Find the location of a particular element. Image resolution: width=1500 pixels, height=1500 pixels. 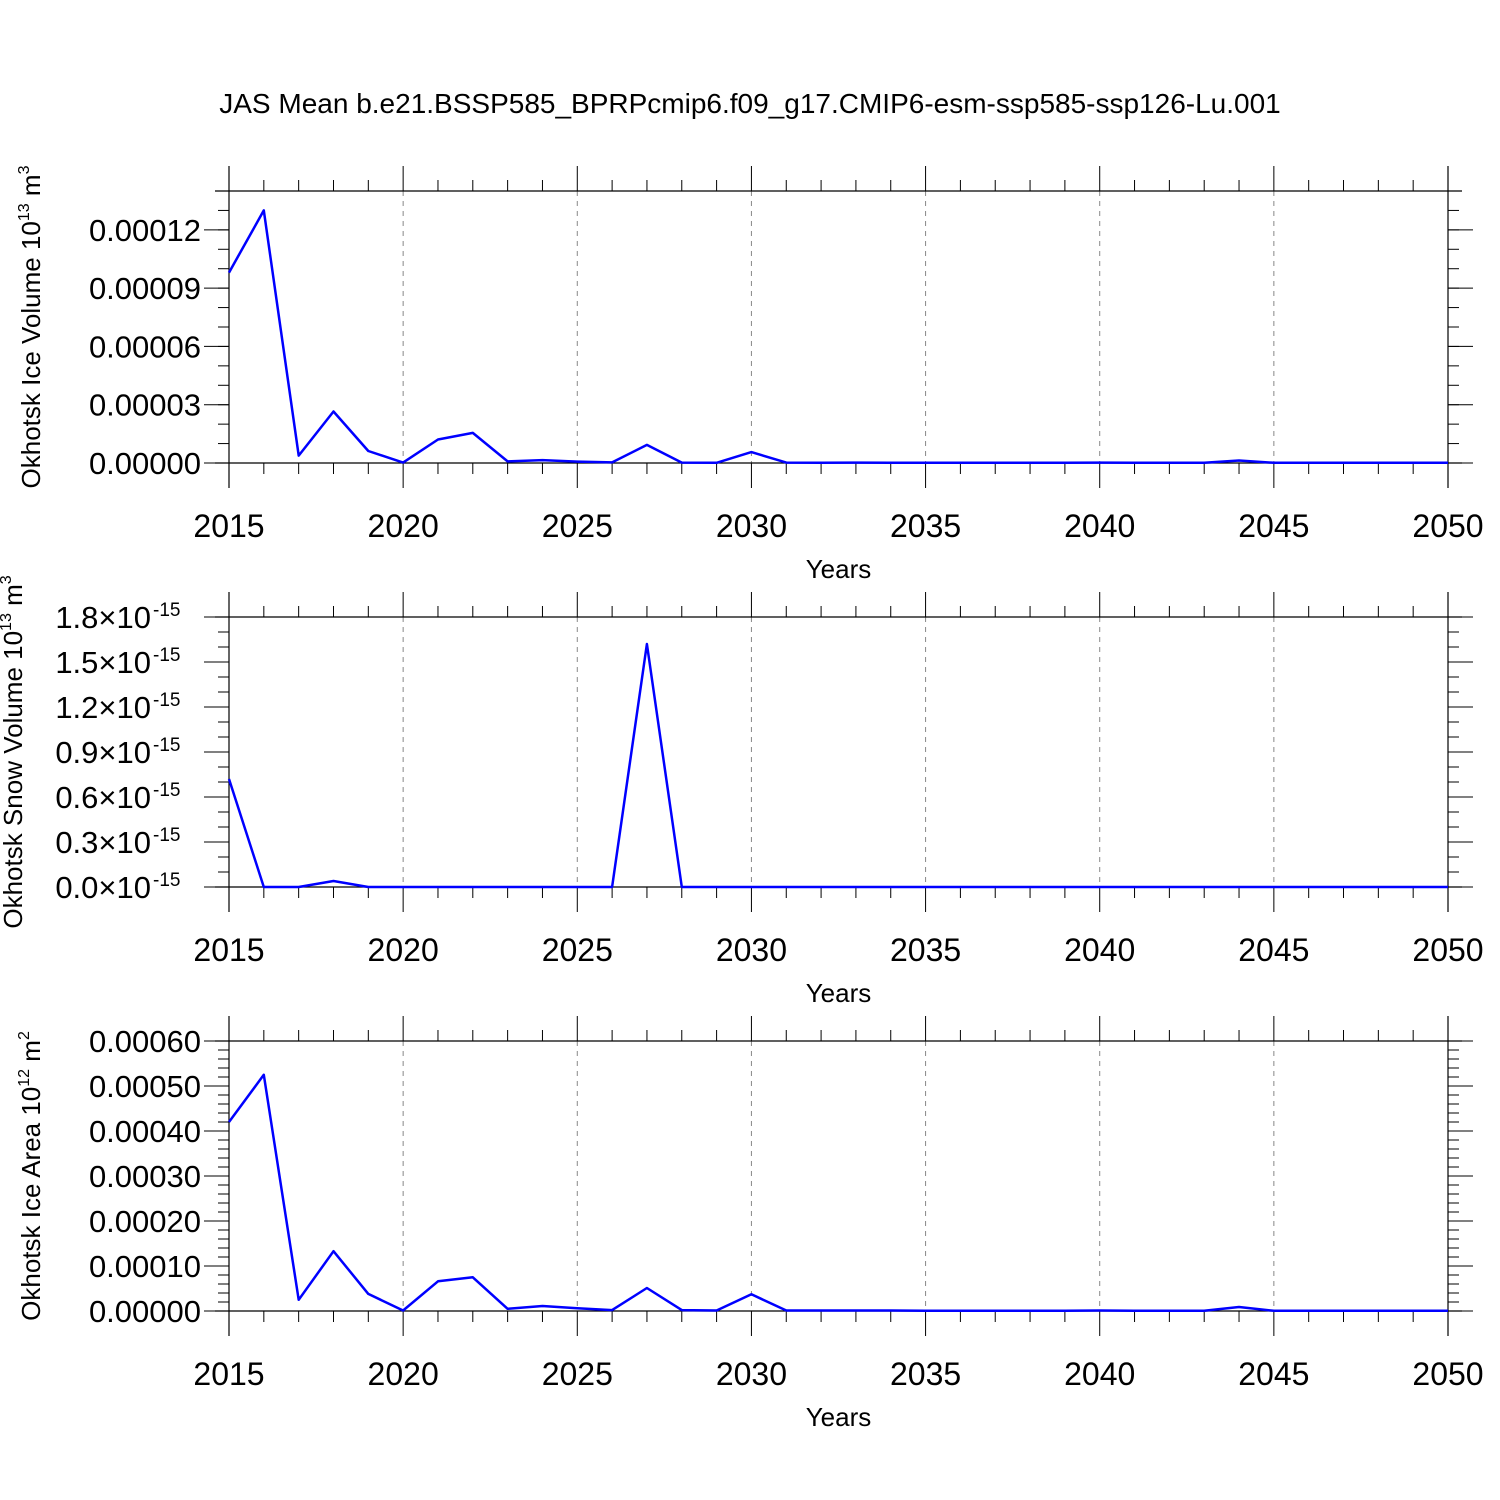

y-tick-label: 0.00003 is located at coordinates (145, 405).